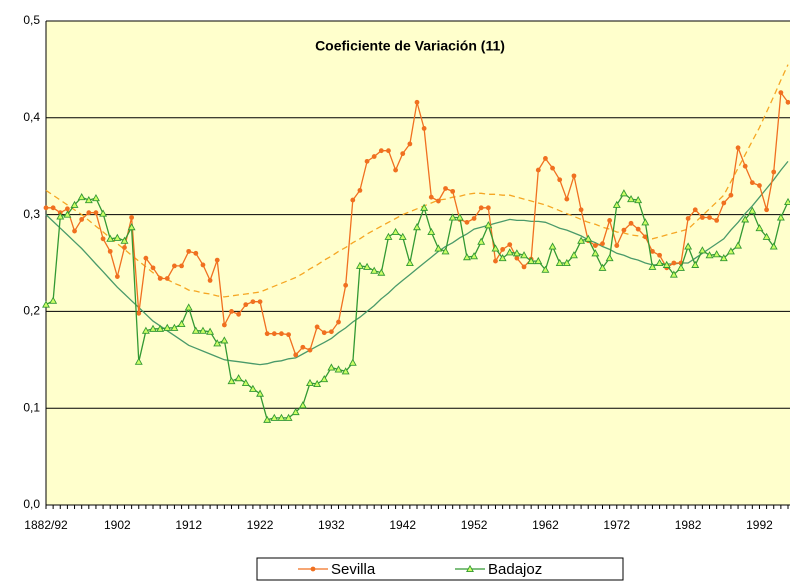 This screenshot has height=581, width=790. I want to click on x-tick-label: 1922, so click(260, 525).